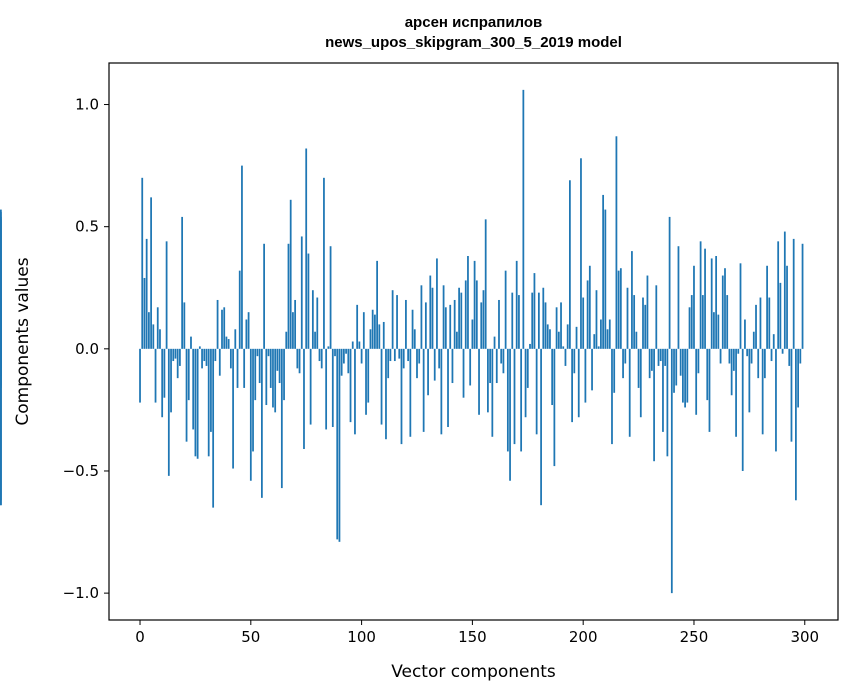 The width and height of the screenshot is (867, 696). Describe the element at coordinates (472, 637) in the screenshot. I see `x-tick-label: 150` at that location.